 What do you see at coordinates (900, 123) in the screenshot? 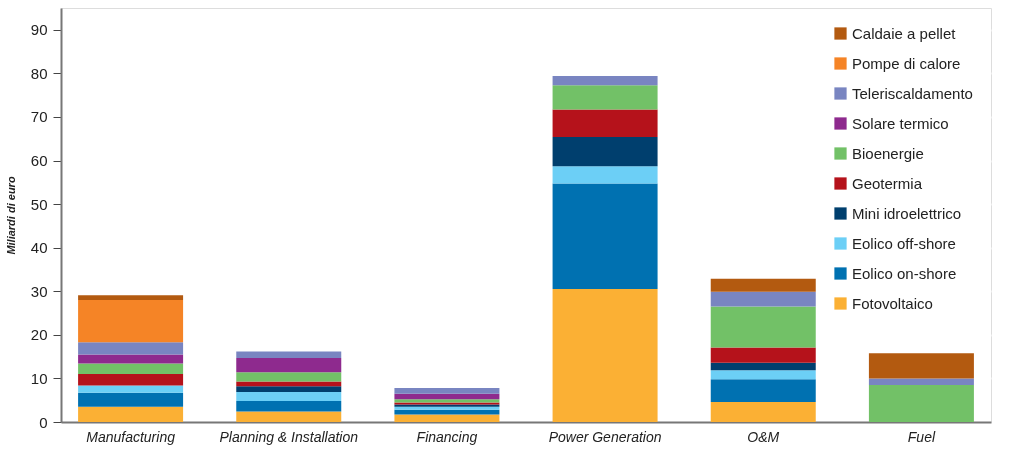
I see `legend-label: Solare termico` at bounding box center [900, 123].